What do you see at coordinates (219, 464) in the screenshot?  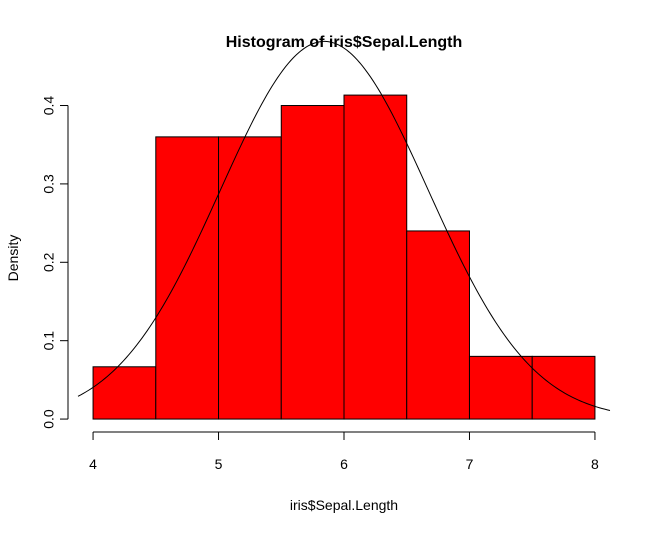 I see `x-tick-label-5: 5` at bounding box center [219, 464].